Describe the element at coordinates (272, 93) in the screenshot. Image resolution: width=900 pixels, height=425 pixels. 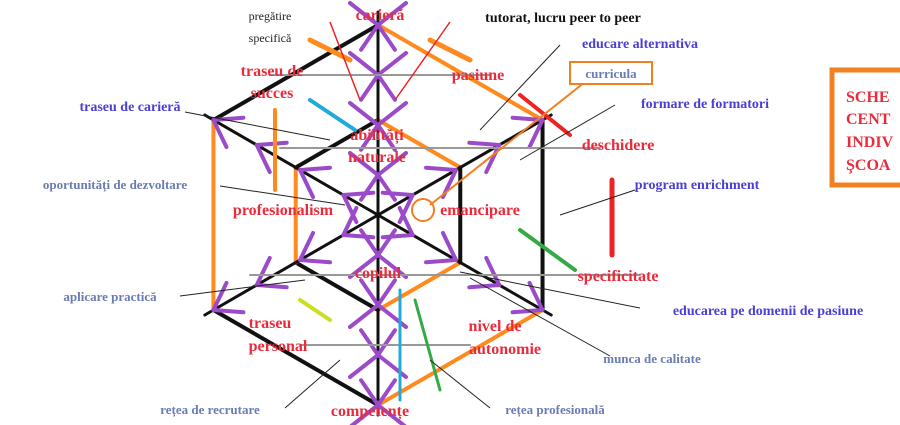
I see `node-label: succes` at that location.